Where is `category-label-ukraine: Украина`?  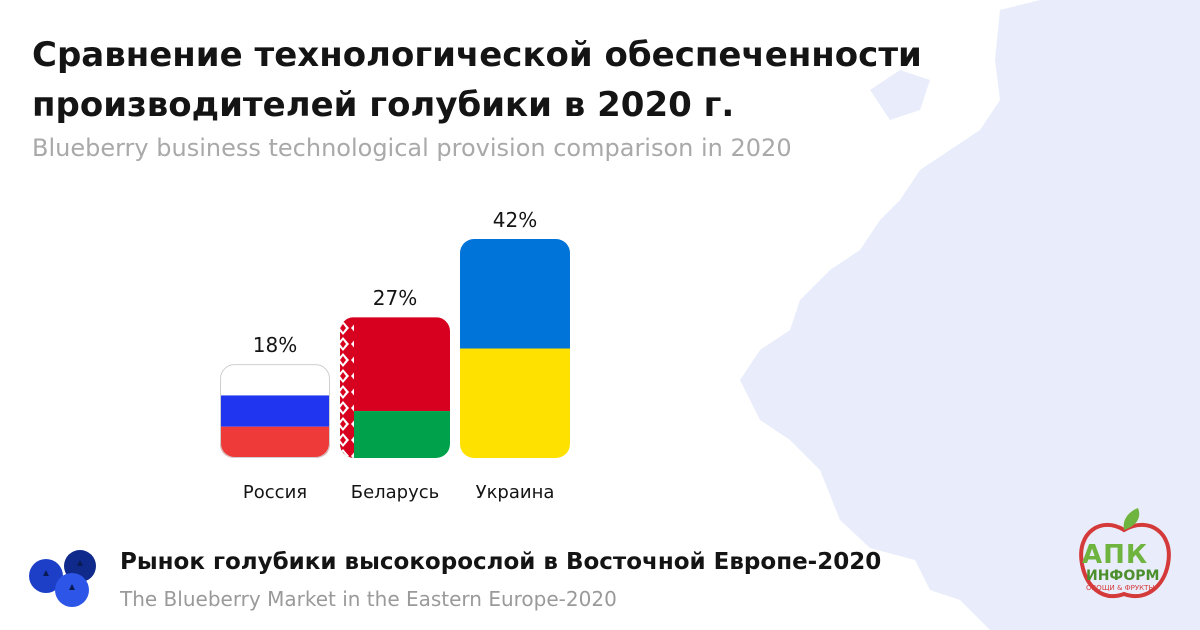 category-label-ukraine: Украина is located at coordinates (515, 492).